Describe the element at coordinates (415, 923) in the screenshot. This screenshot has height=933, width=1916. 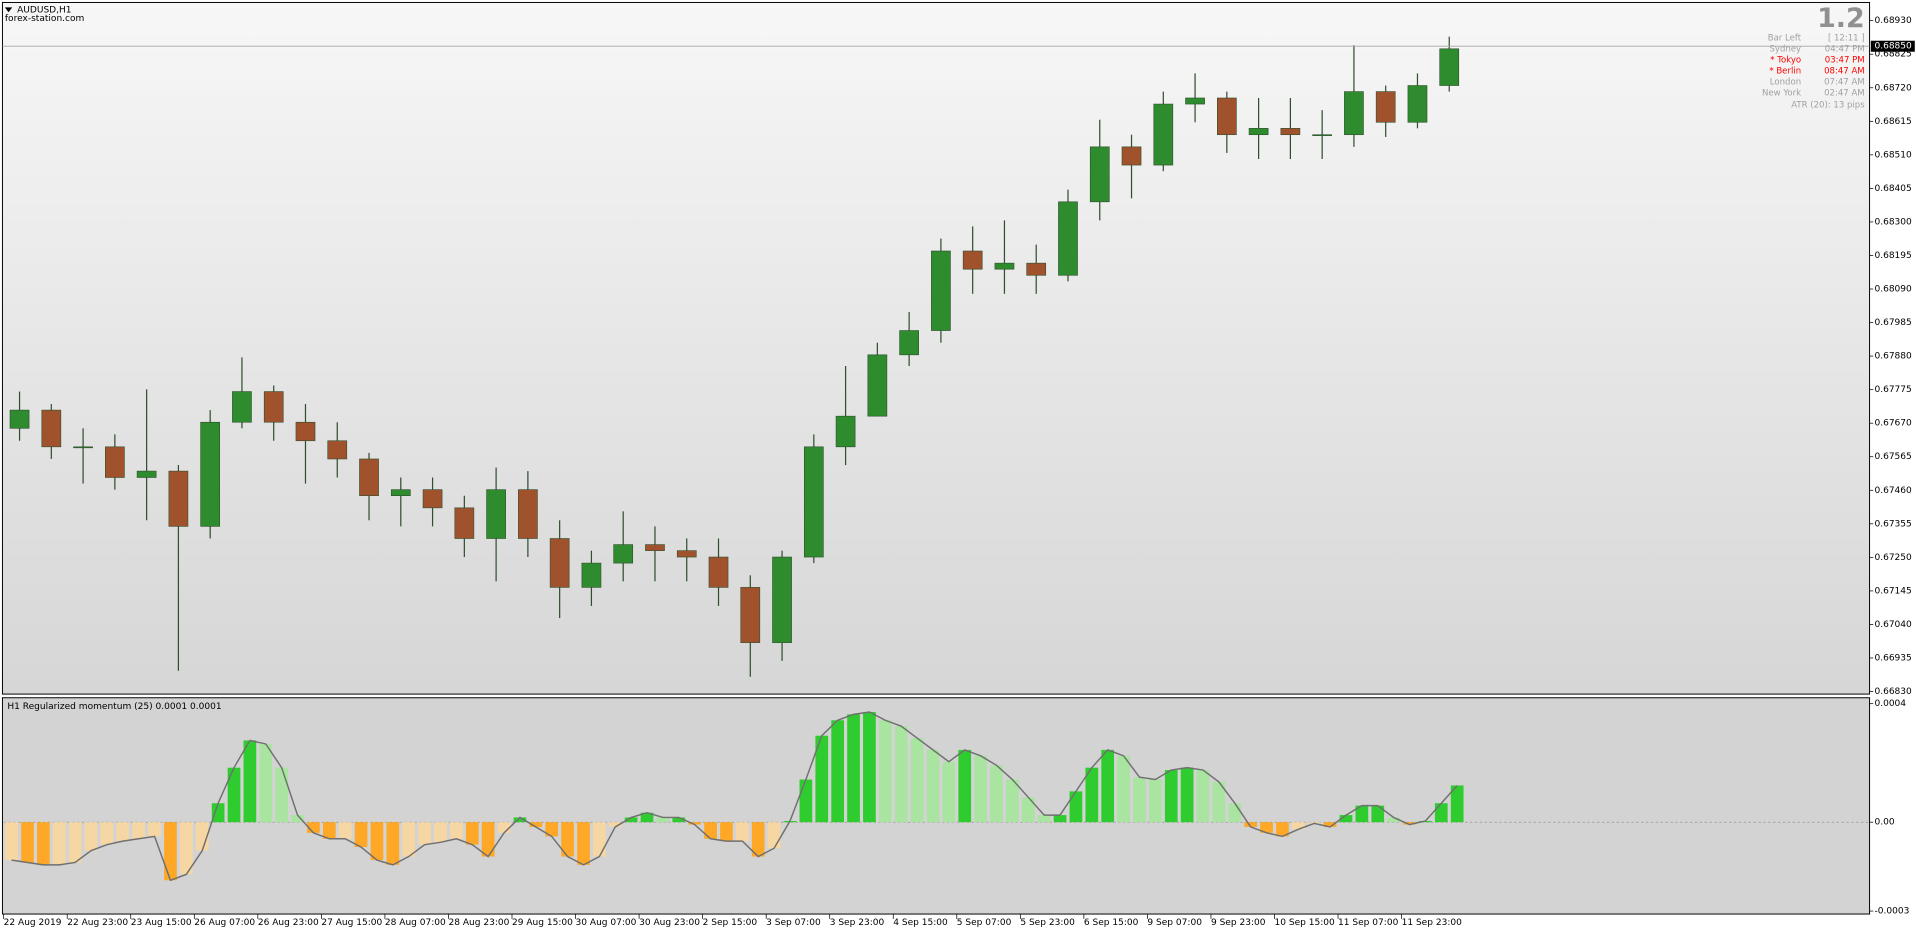
I see `x-tick-label: 28 Aug 07:00` at that location.